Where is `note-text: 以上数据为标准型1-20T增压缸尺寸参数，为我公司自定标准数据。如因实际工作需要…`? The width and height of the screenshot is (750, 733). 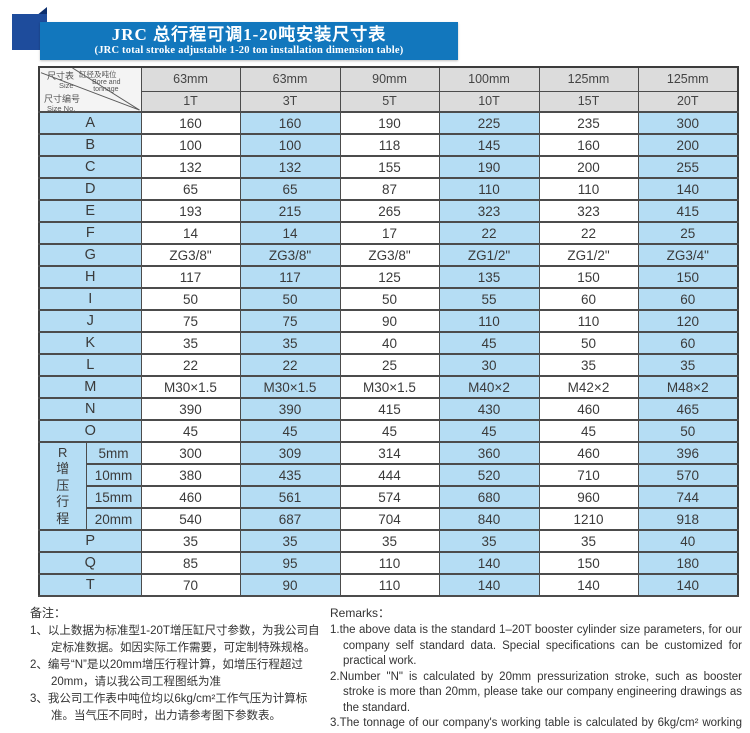
note-text: 以上数据为标准型1-20T增压缸尺寸参数，为我公司自定标准数据。如因实际工作需要… is located at coordinates (183, 639).